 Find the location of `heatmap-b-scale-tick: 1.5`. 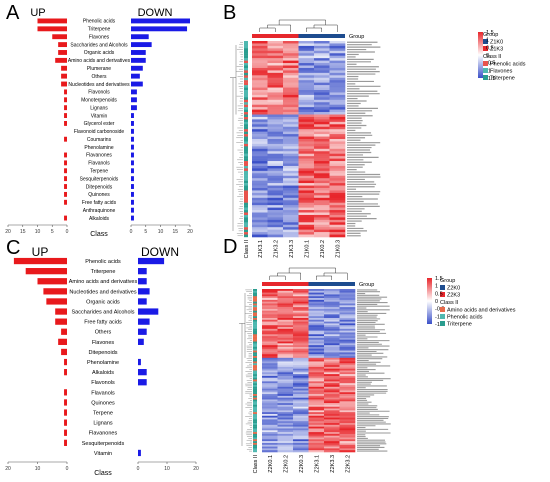

heatmap-b-scale-tick: 1.5 is located at coordinates (490, 33).